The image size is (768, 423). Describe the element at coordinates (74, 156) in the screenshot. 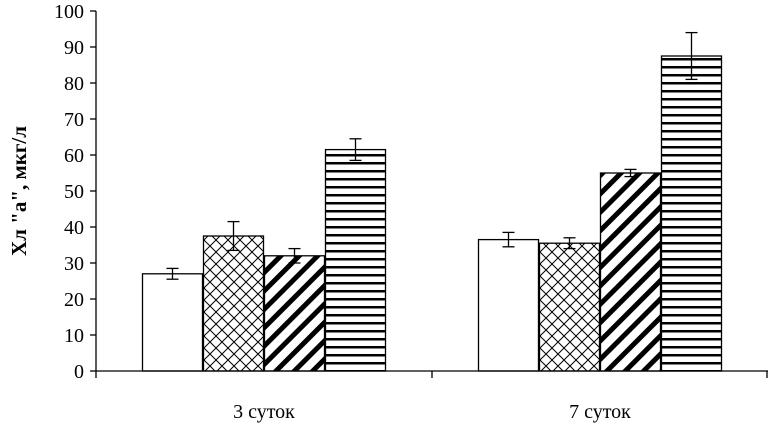

I see `y-tick-label: 60` at that location.